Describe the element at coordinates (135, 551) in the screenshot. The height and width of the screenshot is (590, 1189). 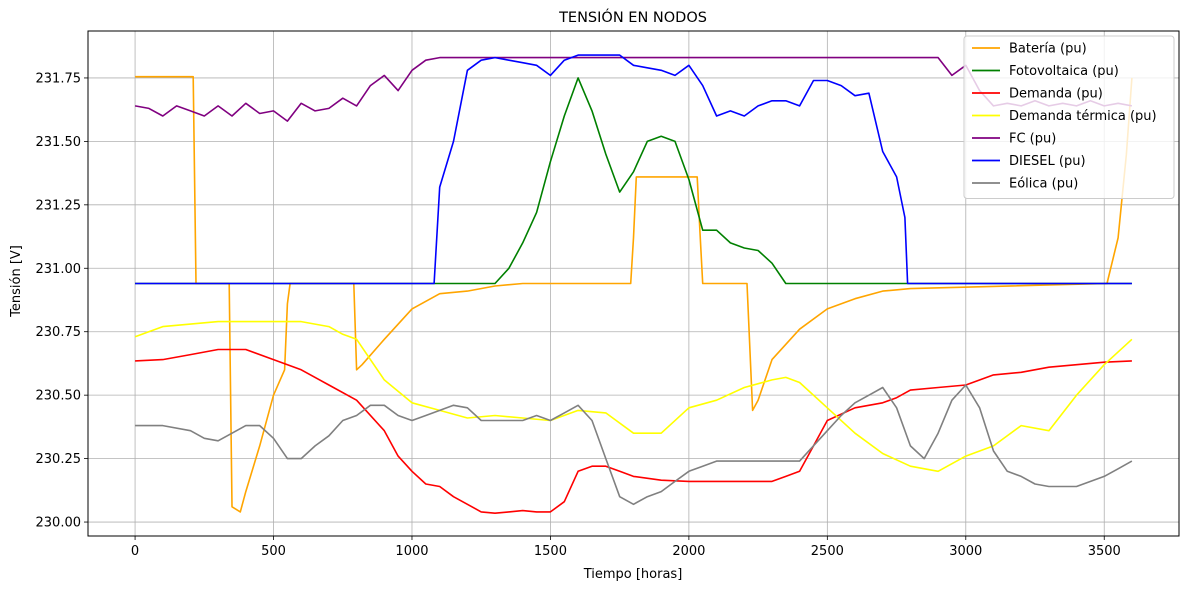
I see `x-tick-label: 0` at that location.